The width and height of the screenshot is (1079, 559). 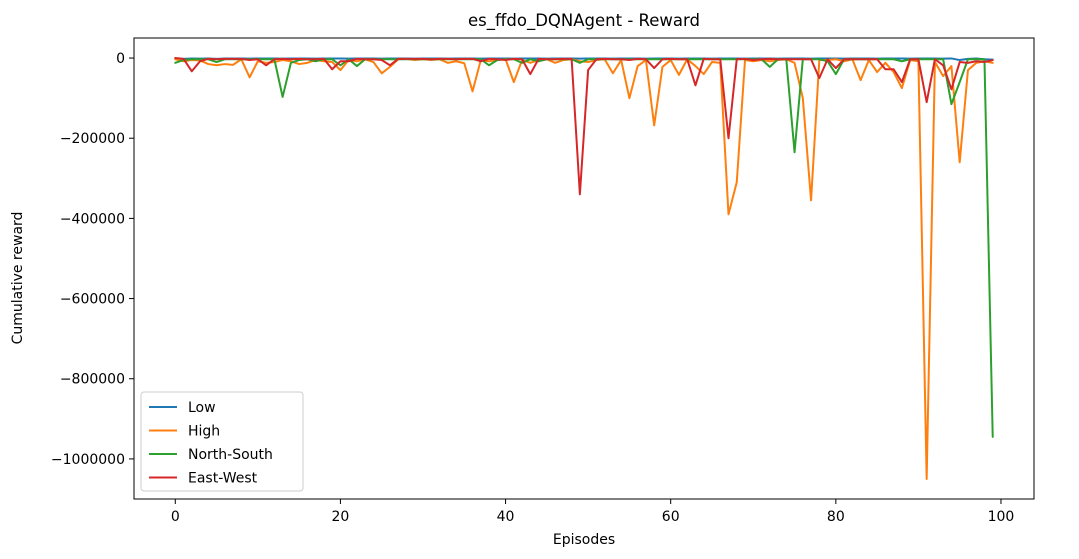 What do you see at coordinates (92, 259) in the screenshot?
I see `y-axis-ticks: 0 −200000 −400000 −600000 −800000 −1000000` at bounding box center [92, 259].